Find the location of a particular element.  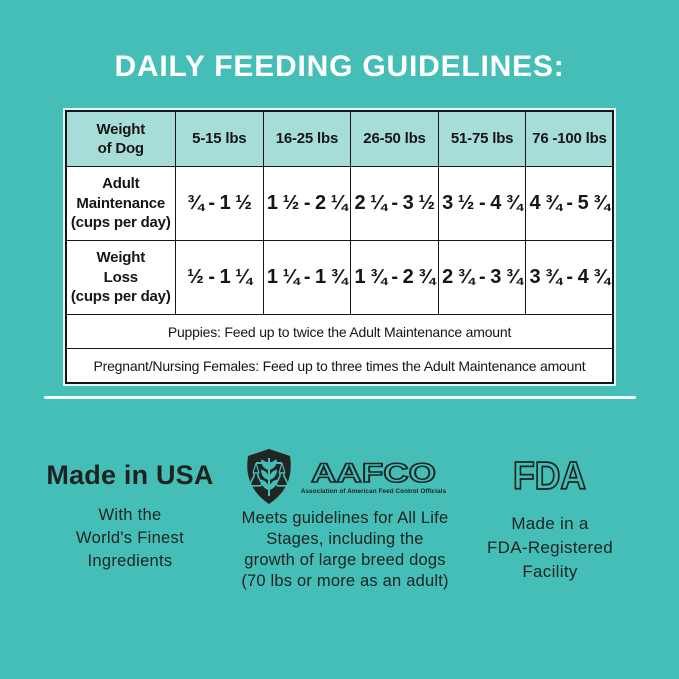

aafco-wordmark: AAFCO is located at coordinates (373, 472).